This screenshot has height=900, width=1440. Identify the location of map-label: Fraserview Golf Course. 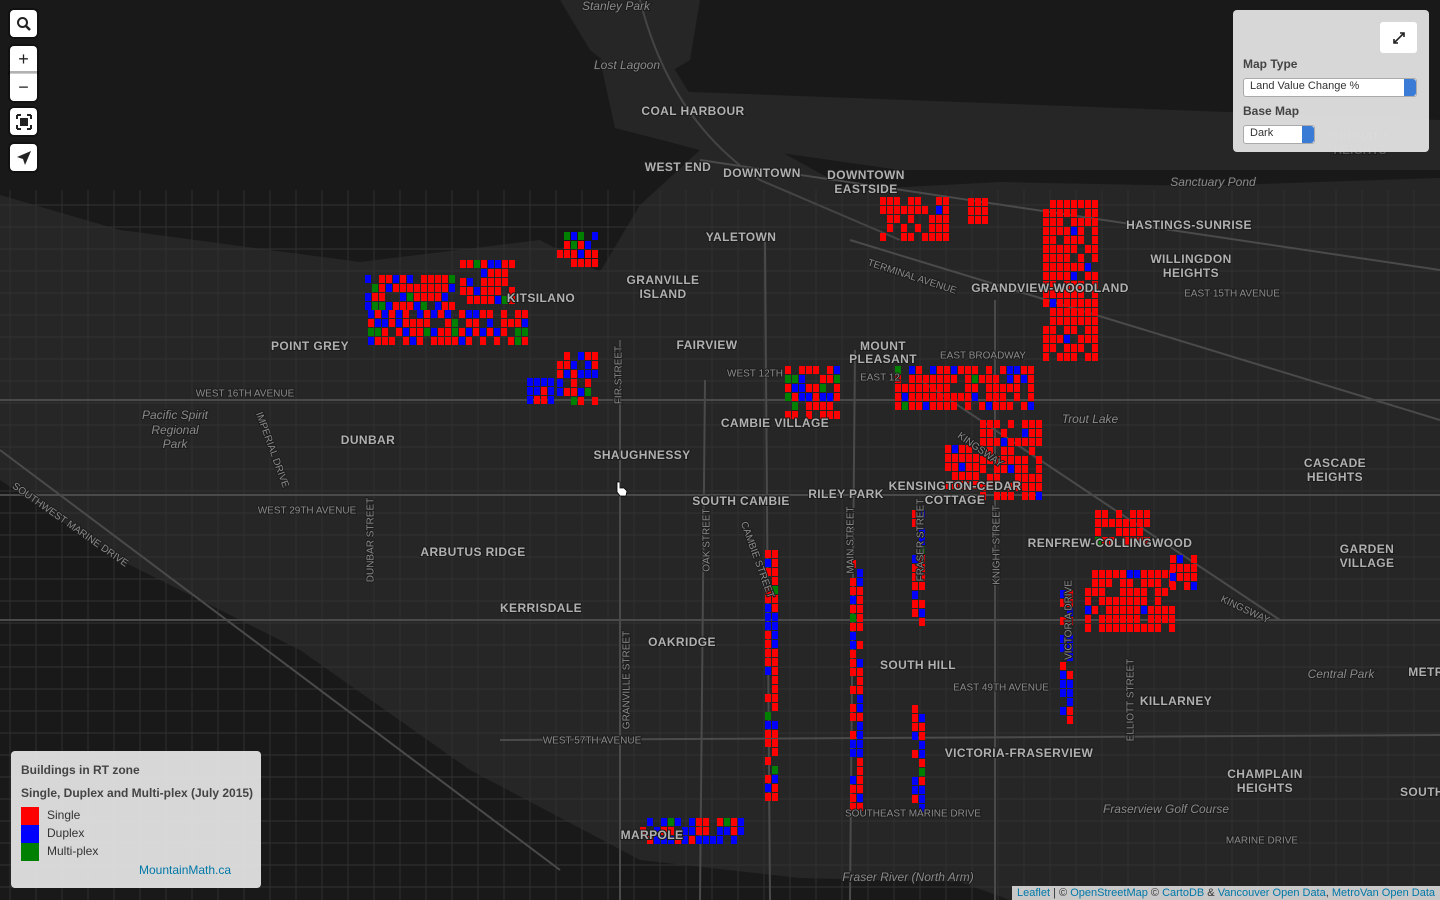
(1166, 809).